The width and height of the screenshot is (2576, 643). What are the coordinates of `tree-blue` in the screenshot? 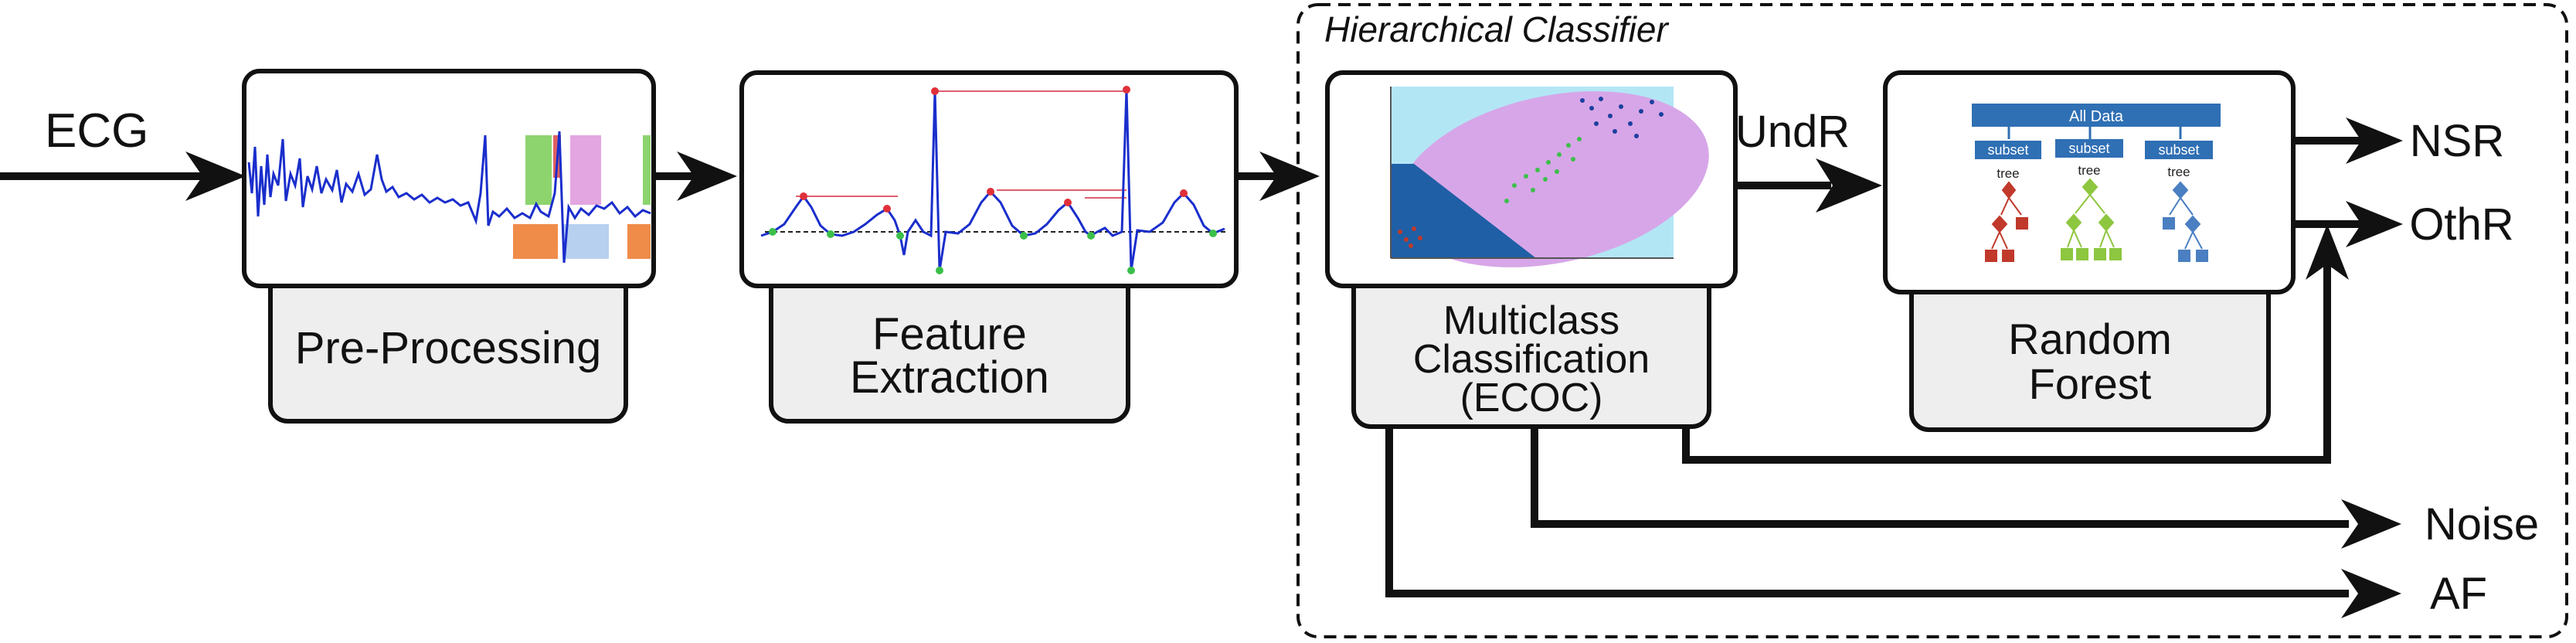 It's located at (2185, 222).